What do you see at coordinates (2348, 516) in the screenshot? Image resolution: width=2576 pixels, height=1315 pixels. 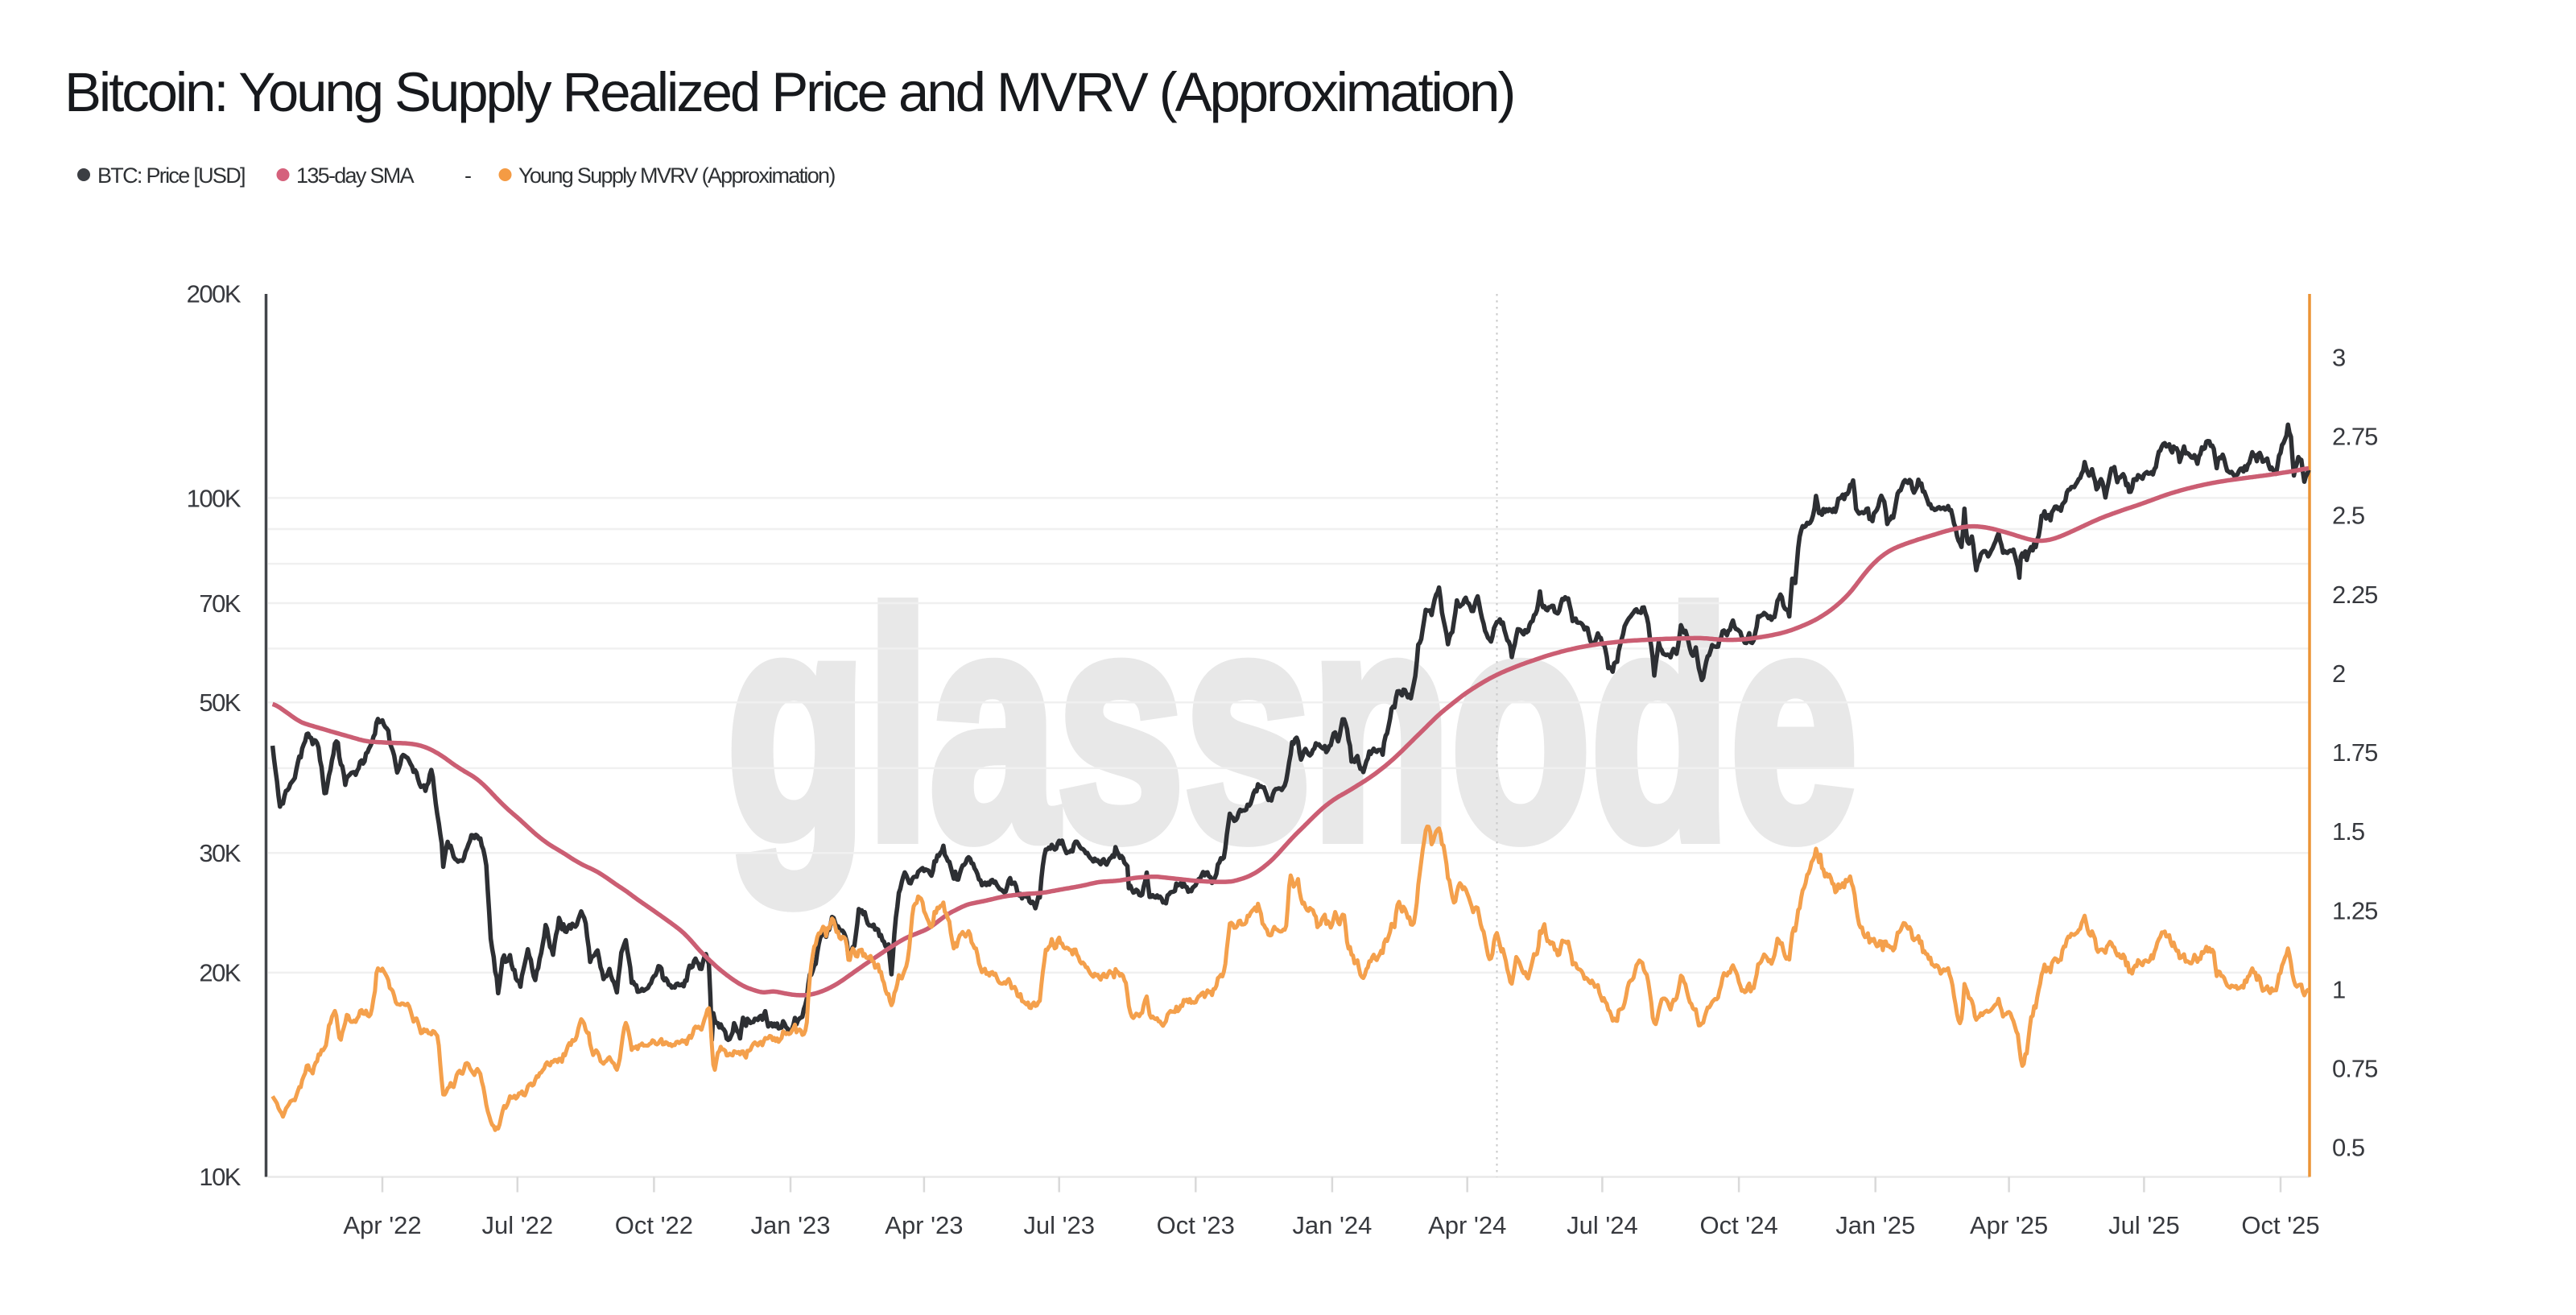 I see `svg-text: 2.5` at bounding box center [2348, 516].